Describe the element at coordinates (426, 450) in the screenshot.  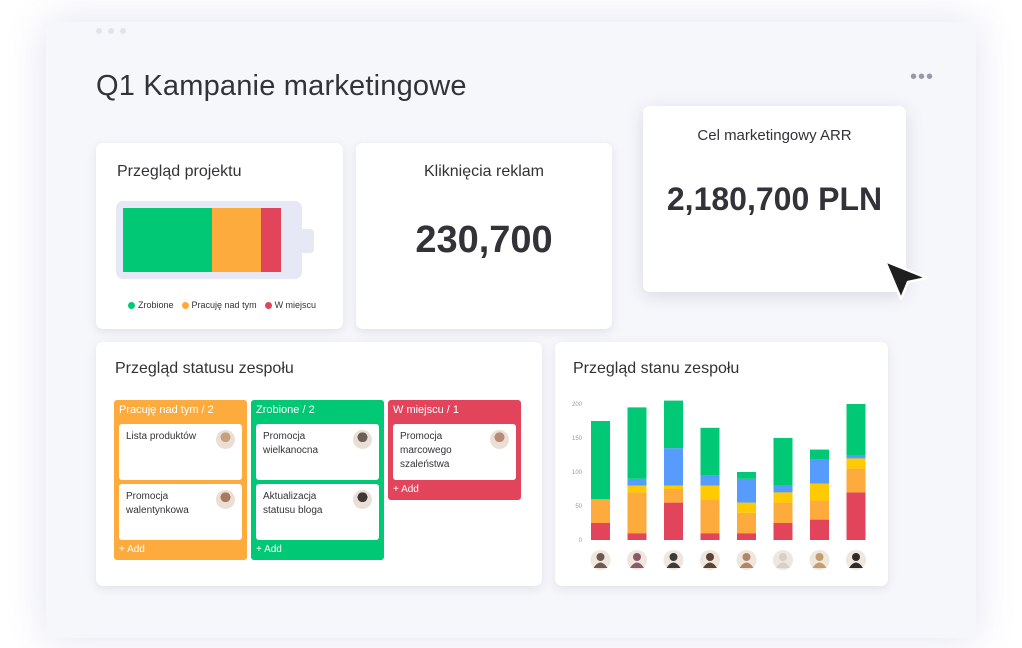
I see `kanban-card-text: Promocja marcowego szaleństwa` at that location.